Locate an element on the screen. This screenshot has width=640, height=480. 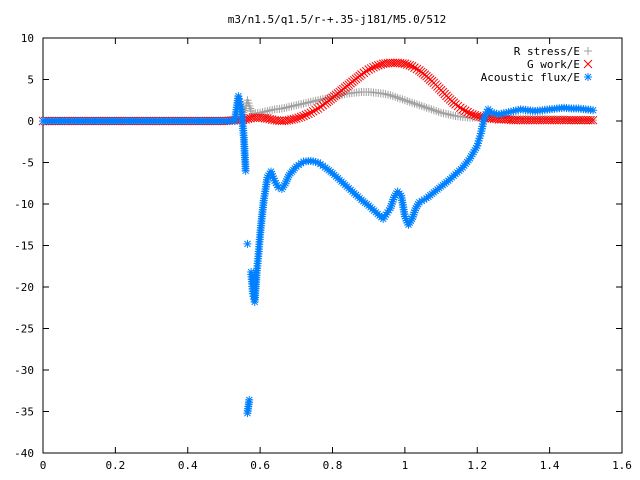
x-tick-label: 0 is located at coordinates (43, 465).